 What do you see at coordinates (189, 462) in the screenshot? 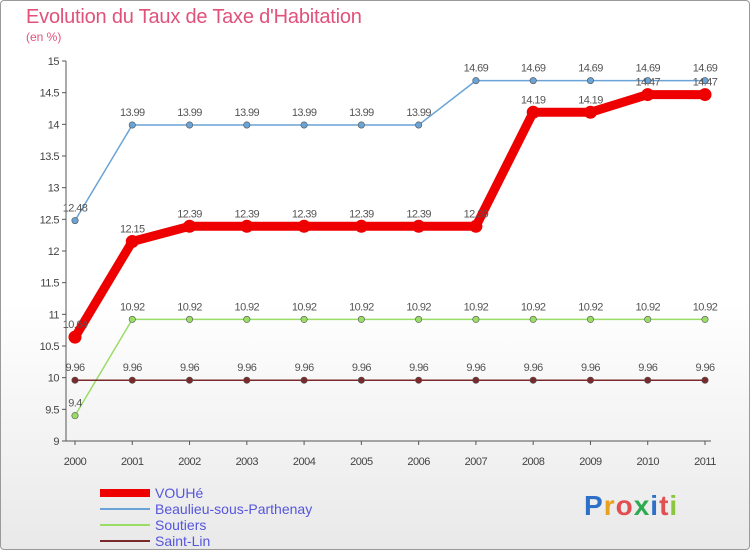
I see `x-tick-label: 2002` at bounding box center [189, 462].